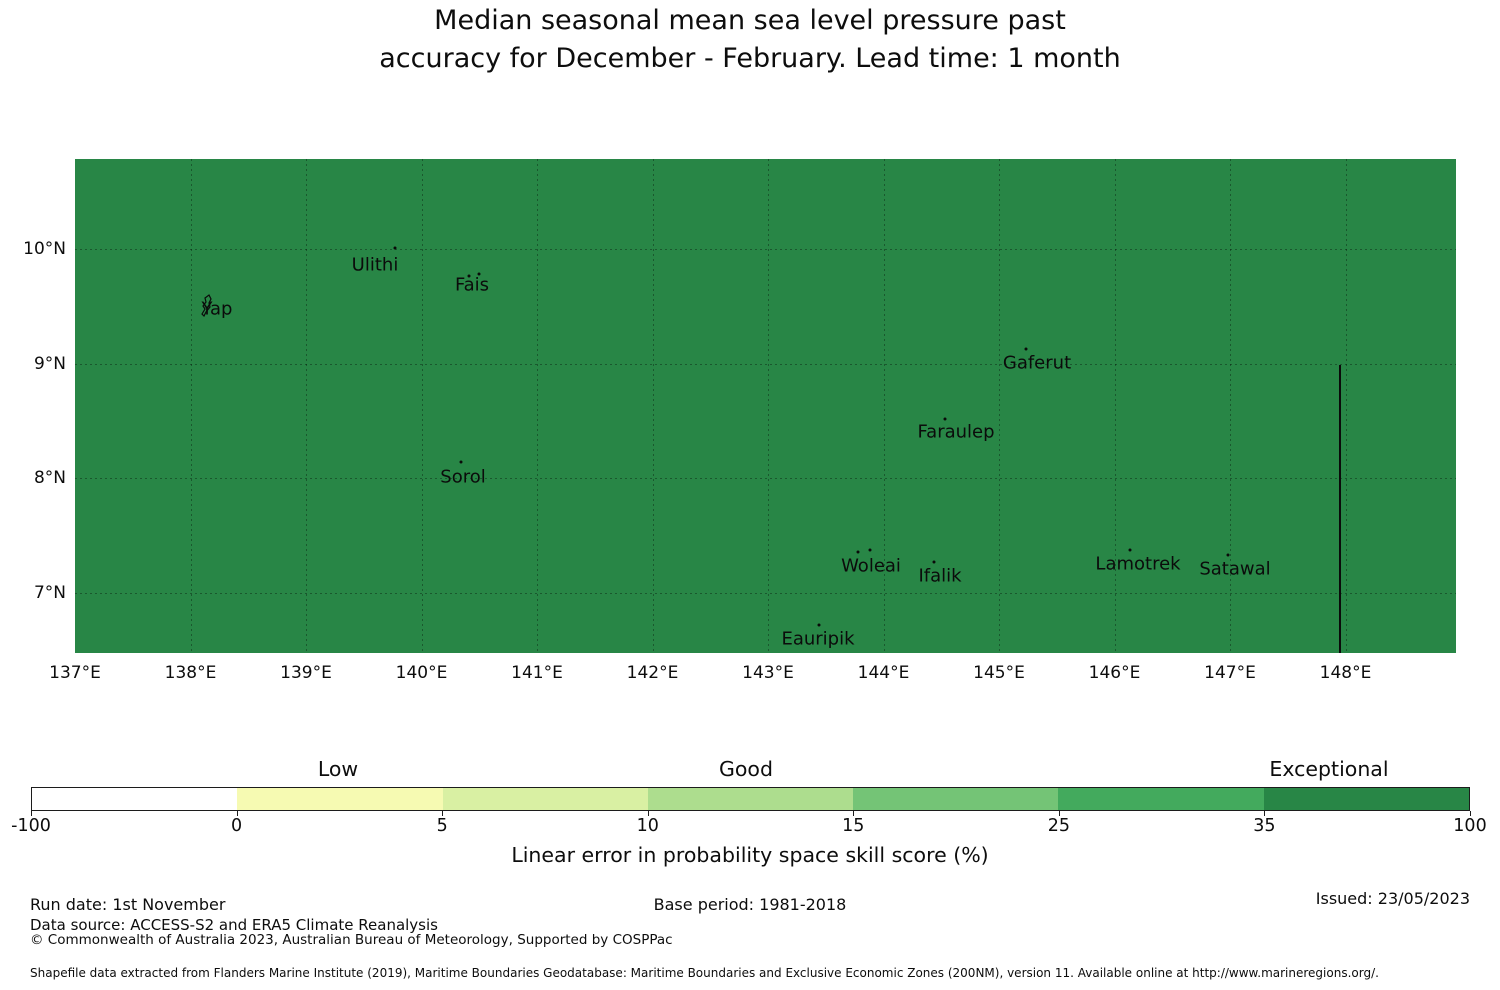 The image size is (1500, 990). What do you see at coordinates (306, 673) in the screenshot?
I see `x-tick-label: 139°E` at bounding box center [306, 673].